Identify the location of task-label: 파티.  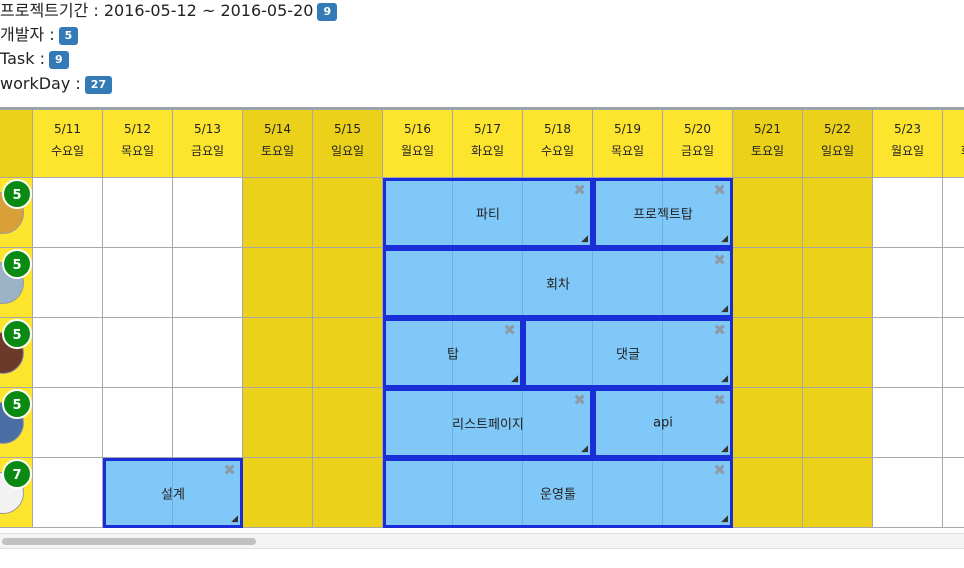
(488, 215).